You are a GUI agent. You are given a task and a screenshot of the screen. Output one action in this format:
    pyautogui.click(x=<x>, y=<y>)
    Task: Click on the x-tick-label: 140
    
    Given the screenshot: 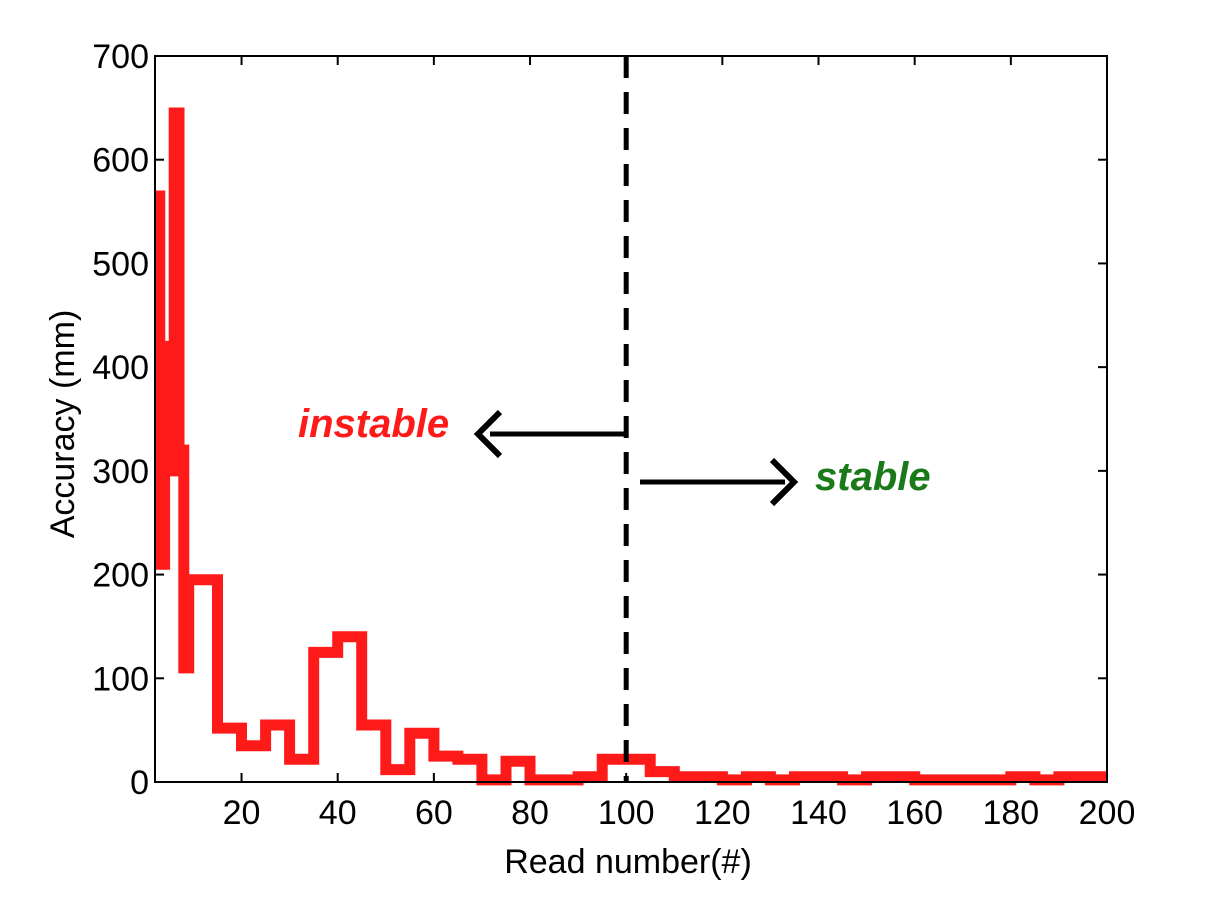 What is the action you would take?
    pyautogui.click(x=818, y=813)
    